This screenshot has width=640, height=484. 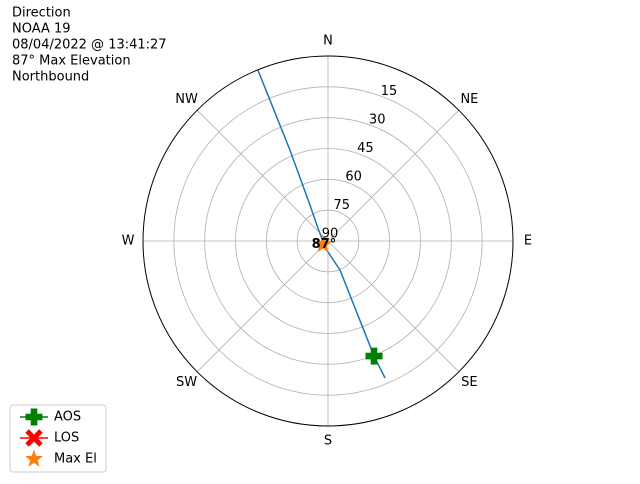 What do you see at coordinates (324, 244) in the screenshot?
I see `value-label: 87°` at bounding box center [324, 244].